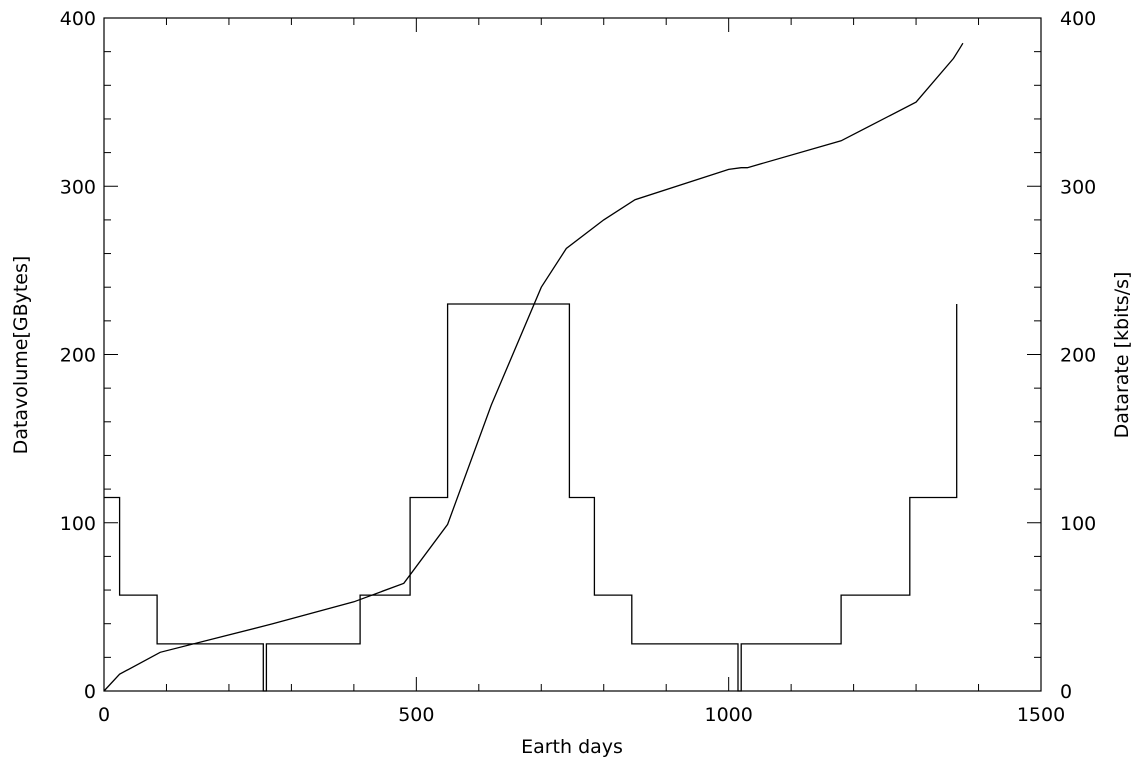 This screenshot has height=760, width=1138. What do you see at coordinates (572, 747) in the screenshot?
I see `x-axis-title: Earth days` at bounding box center [572, 747].